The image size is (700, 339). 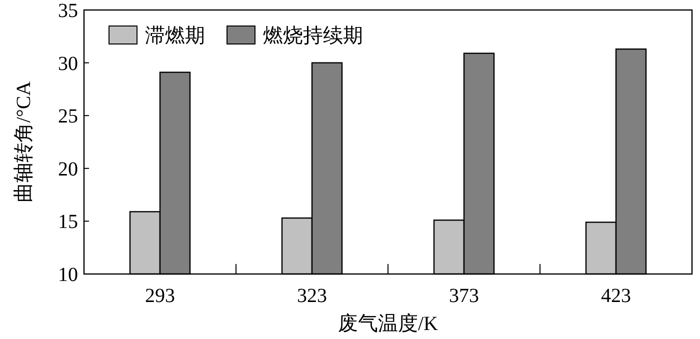 I want to click on y-tick-label: 25, so click(x=68, y=117).